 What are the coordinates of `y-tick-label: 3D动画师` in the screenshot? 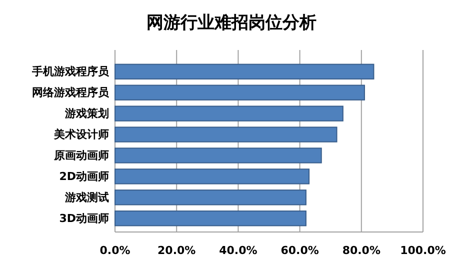 It's located at (84, 218).